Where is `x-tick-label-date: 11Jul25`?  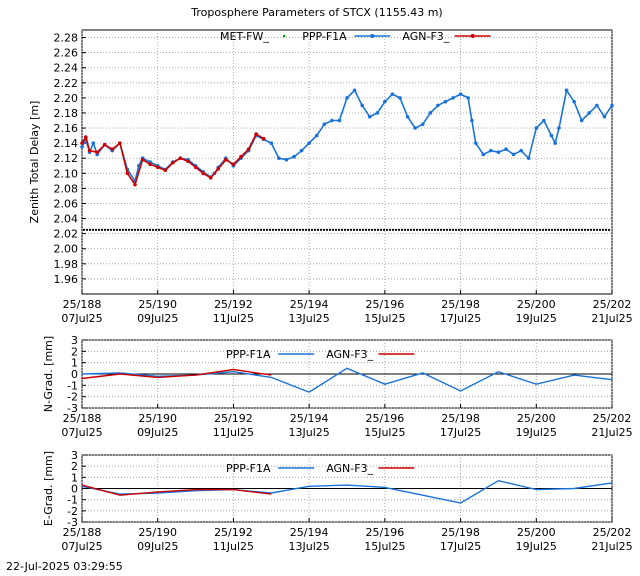 x-tick-label-date: 11Jul25 is located at coordinates (233, 432).